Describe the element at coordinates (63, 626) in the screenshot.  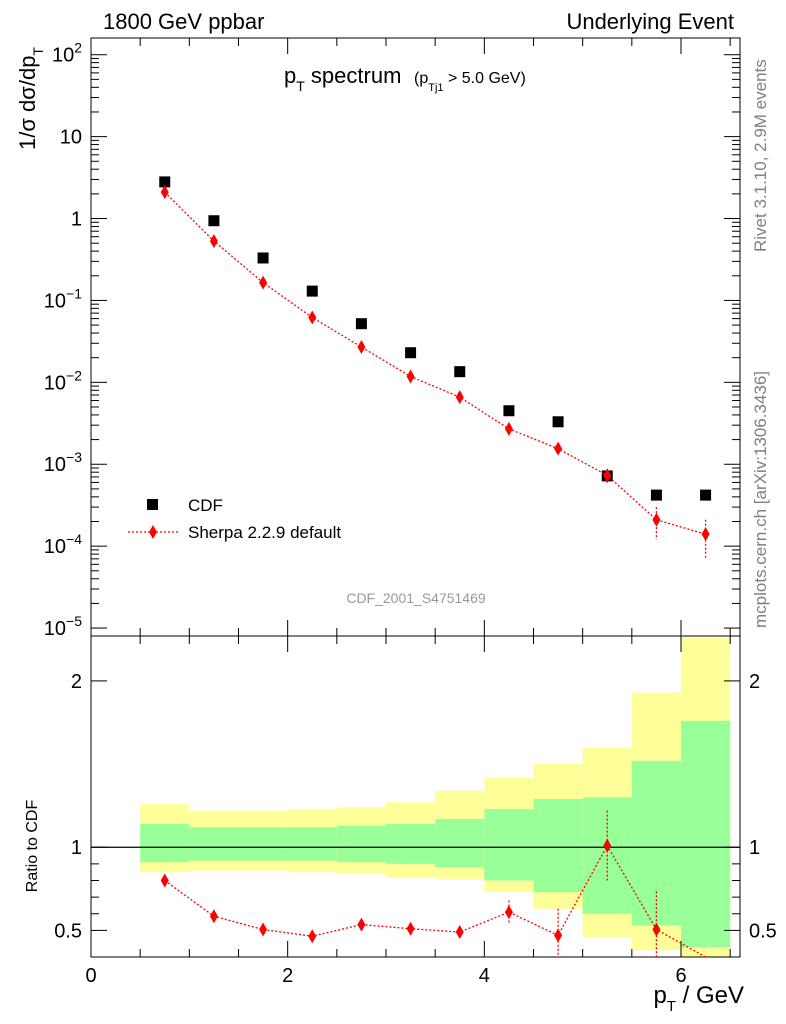
I see `y-tick-label: 10⁻⁵` at that location.